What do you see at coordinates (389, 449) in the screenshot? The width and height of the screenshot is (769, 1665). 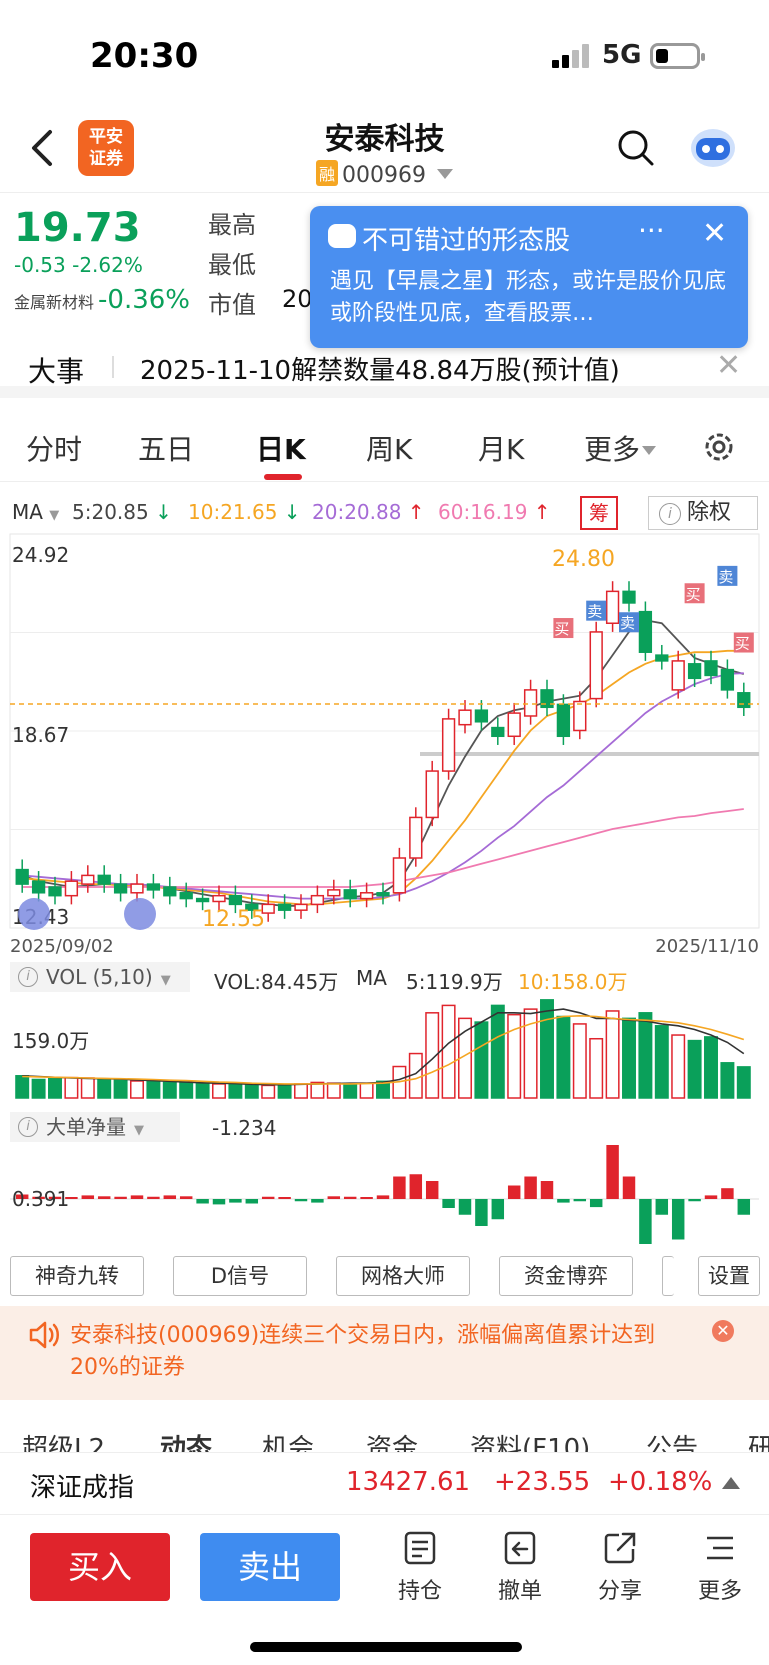 I see `tab-weekly-k: 周K` at bounding box center [389, 449].